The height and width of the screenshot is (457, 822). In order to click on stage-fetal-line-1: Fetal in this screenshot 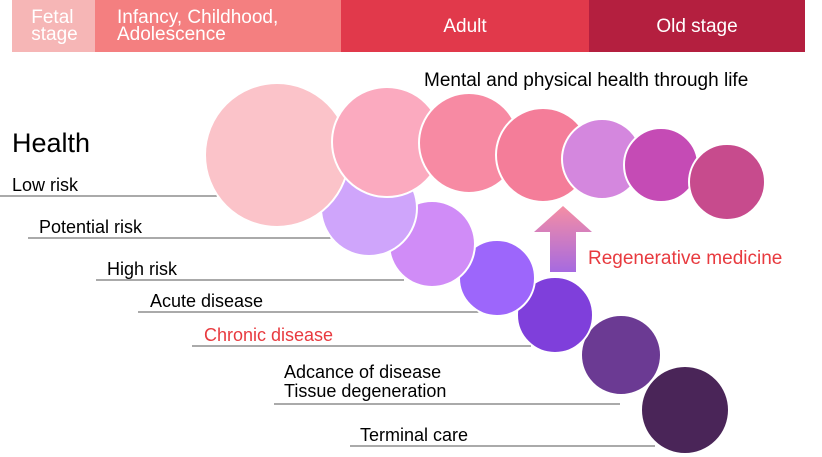, I will do `click(52, 17)`.